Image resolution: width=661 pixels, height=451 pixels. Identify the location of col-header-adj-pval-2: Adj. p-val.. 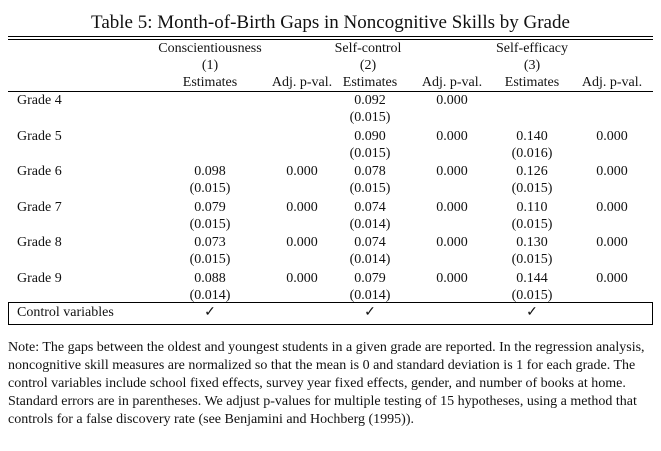
(452, 82).